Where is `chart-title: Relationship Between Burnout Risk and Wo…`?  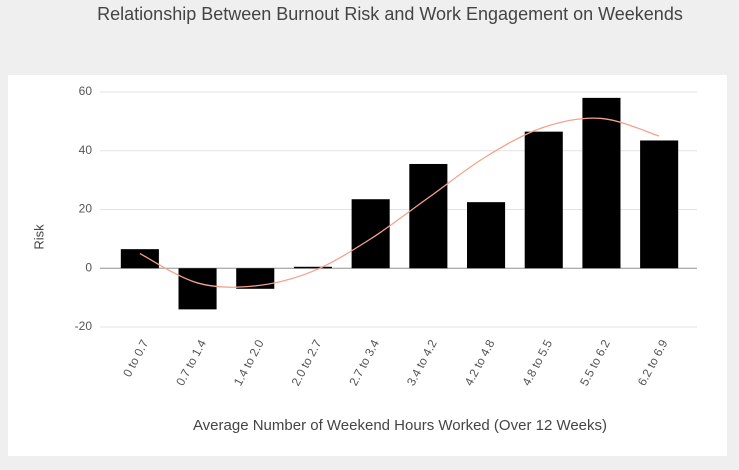
chart-title: Relationship Between Burnout Risk and Wo… is located at coordinates (390, 14).